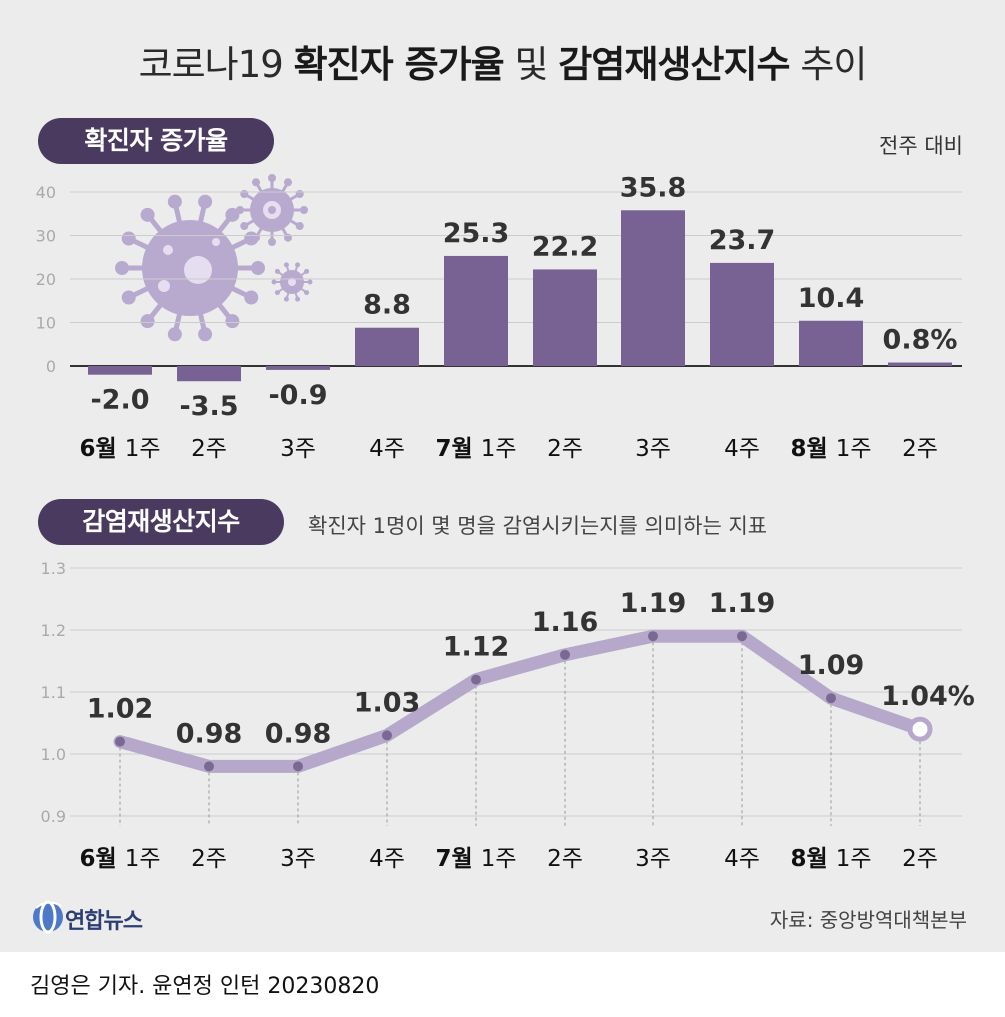 The height and width of the screenshot is (1017, 1005). What do you see at coordinates (53, 692) in the screenshot?
I see `y-tick-label: 1.1` at bounding box center [53, 692].